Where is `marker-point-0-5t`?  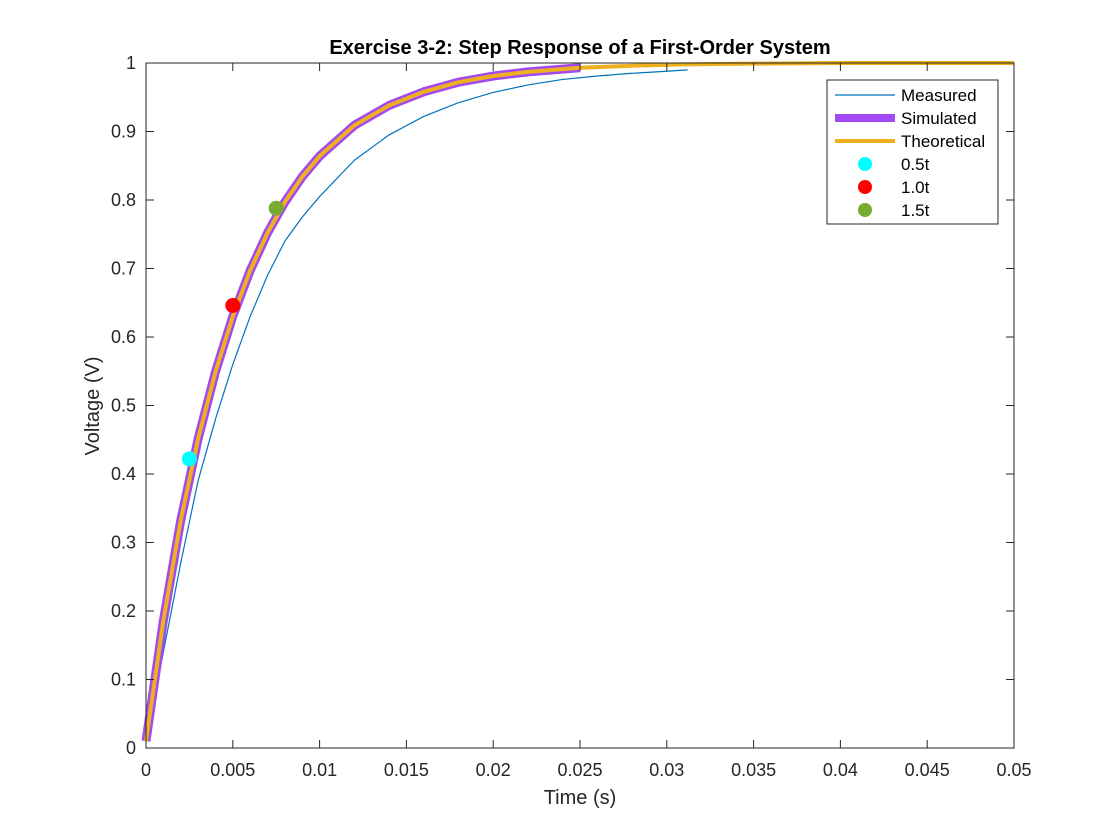 marker-point-0-5t is located at coordinates (189, 459).